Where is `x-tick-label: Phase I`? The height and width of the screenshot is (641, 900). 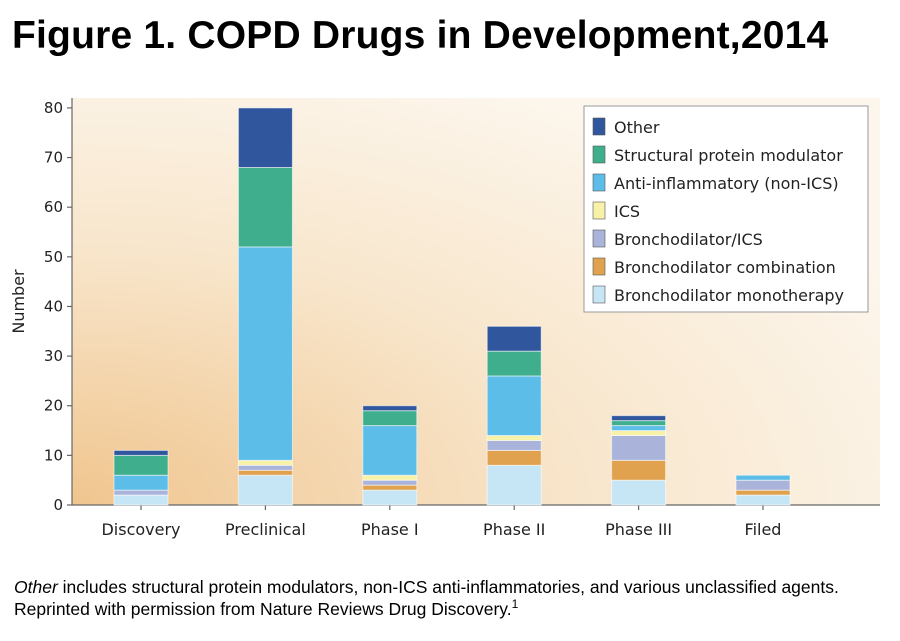
x-tick-label: Phase I is located at coordinates (390, 529).